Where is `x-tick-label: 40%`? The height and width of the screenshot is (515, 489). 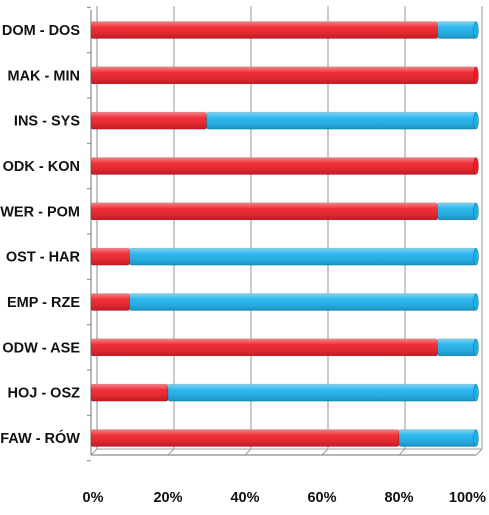
x-tick-label: 40% is located at coordinates (244, 498).